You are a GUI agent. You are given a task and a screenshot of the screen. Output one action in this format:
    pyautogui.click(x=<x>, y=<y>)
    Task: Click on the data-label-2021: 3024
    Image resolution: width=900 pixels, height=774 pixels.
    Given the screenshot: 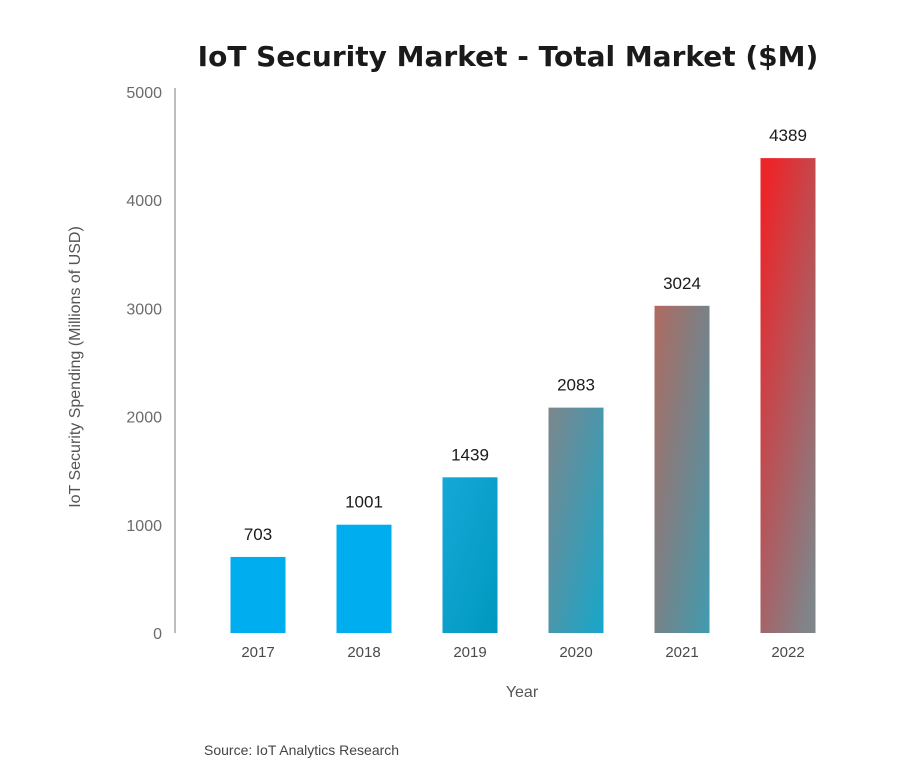 What is the action you would take?
    pyautogui.click(x=682, y=283)
    